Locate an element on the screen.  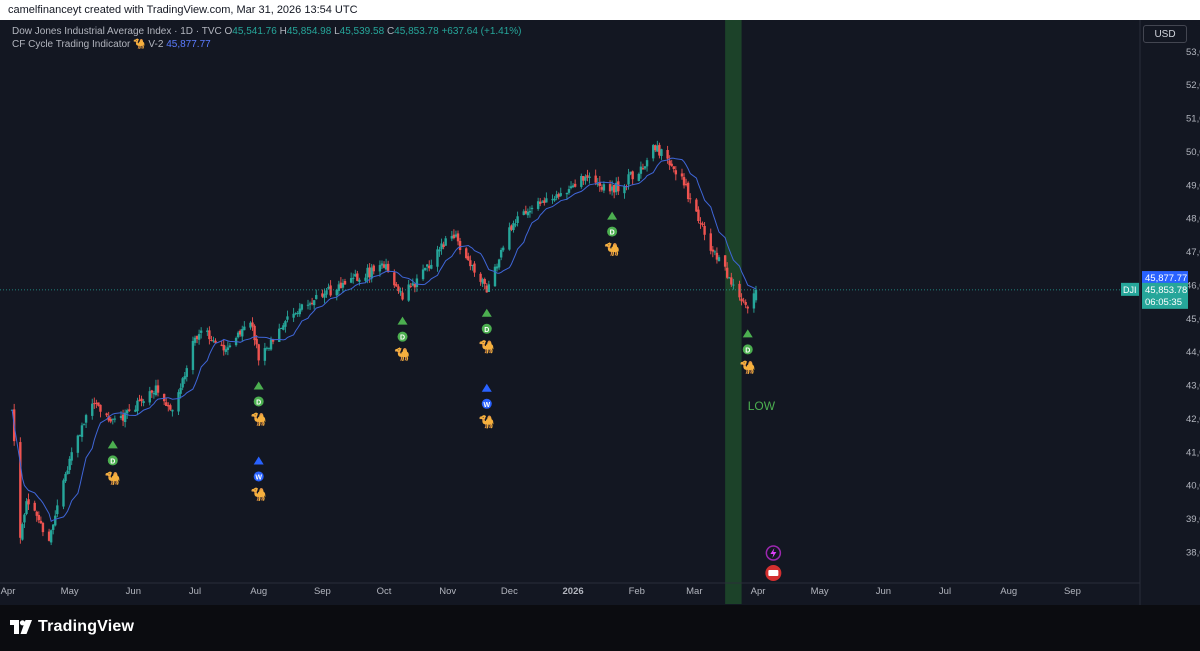
price-axis-label: 48,000.00 is located at coordinates (1193, 219).